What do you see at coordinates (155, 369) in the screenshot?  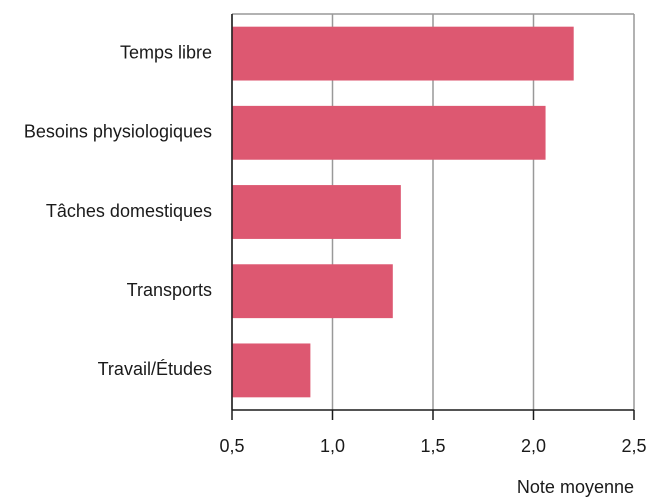 I see `y-tick-label: Travail/Études` at bounding box center [155, 369].